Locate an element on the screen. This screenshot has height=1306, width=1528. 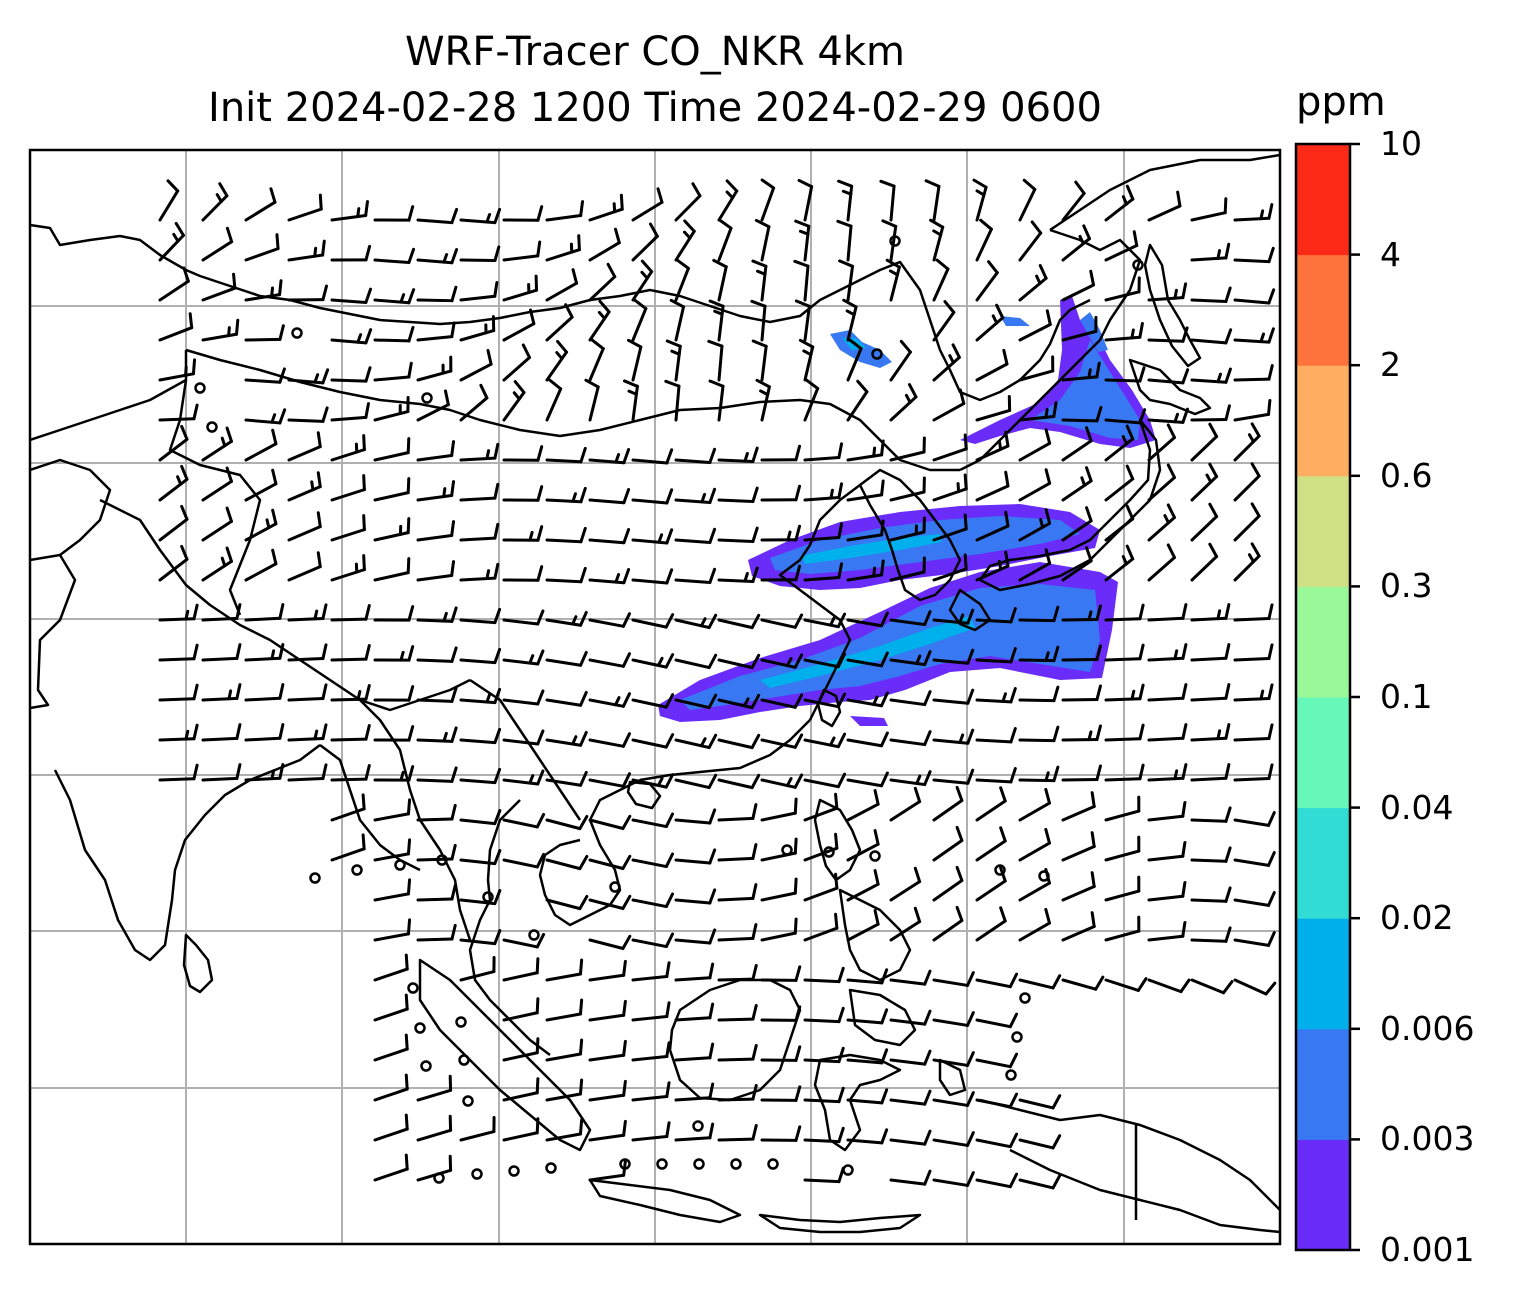
colorbar-tick-label: 2 is located at coordinates (1390, 365).